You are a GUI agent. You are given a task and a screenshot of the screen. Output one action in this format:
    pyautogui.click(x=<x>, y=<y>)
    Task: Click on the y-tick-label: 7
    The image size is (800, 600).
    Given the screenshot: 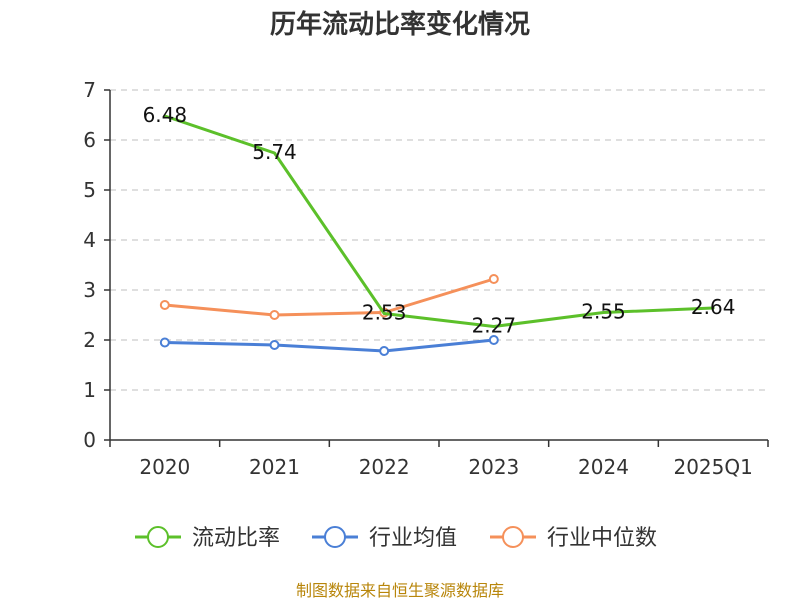 What is the action you would take?
    pyautogui.click(x=89, y=90)
    